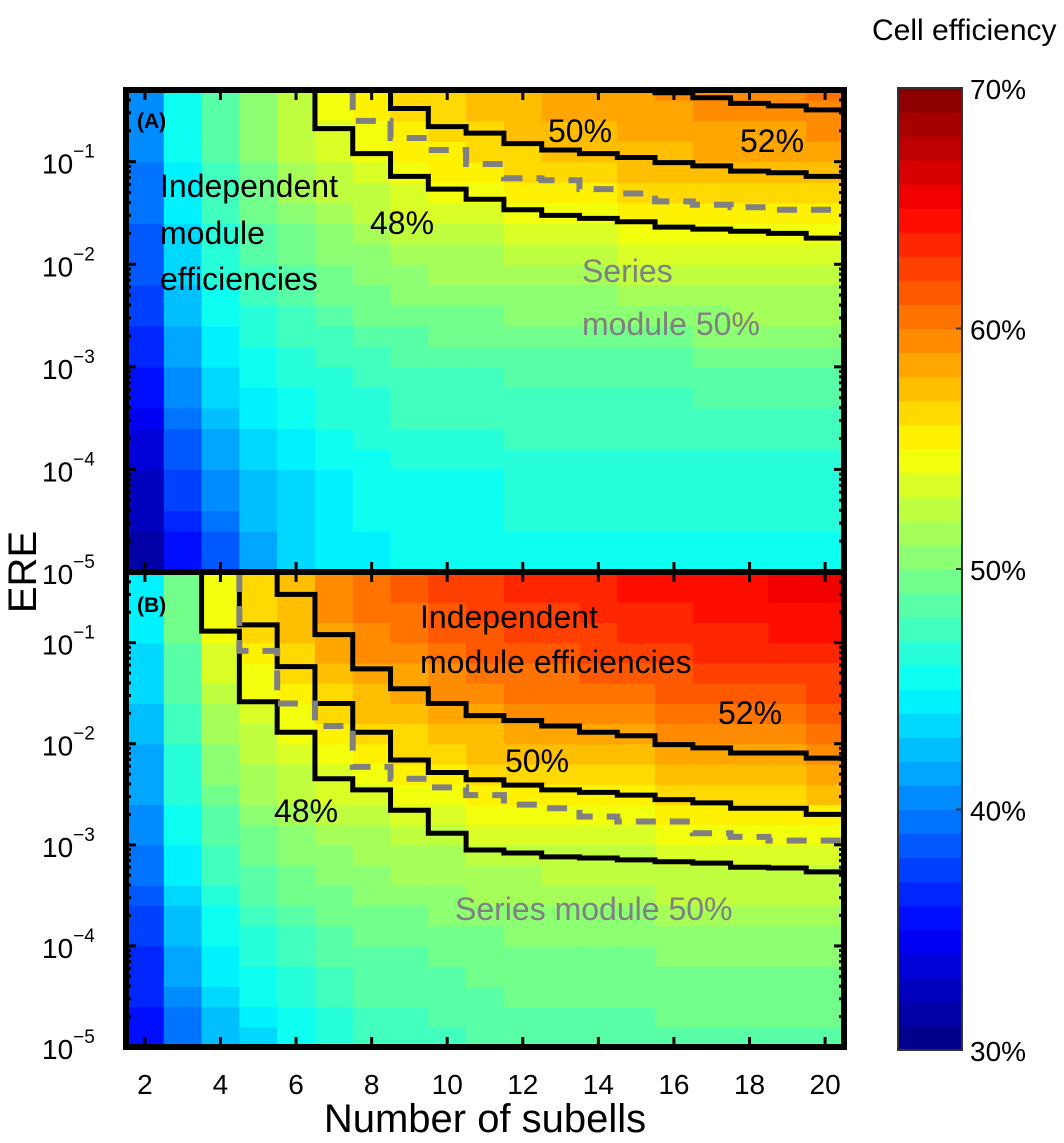 The width and height of the screenshot is (1064, 1143). What do you see at coordinates (961, 570) in the screenshot?
I see `colorbar: 30% 40% 50% 60% 70%` at bounding box center [961, 570].